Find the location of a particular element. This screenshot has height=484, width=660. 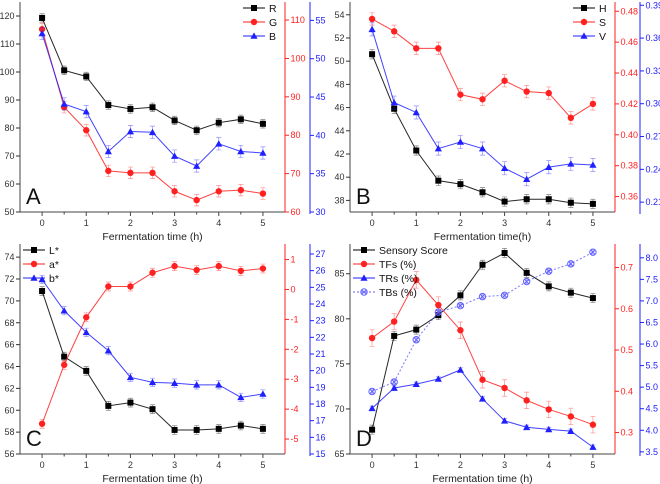

legend: HSV is located at coordinates (590, 23).